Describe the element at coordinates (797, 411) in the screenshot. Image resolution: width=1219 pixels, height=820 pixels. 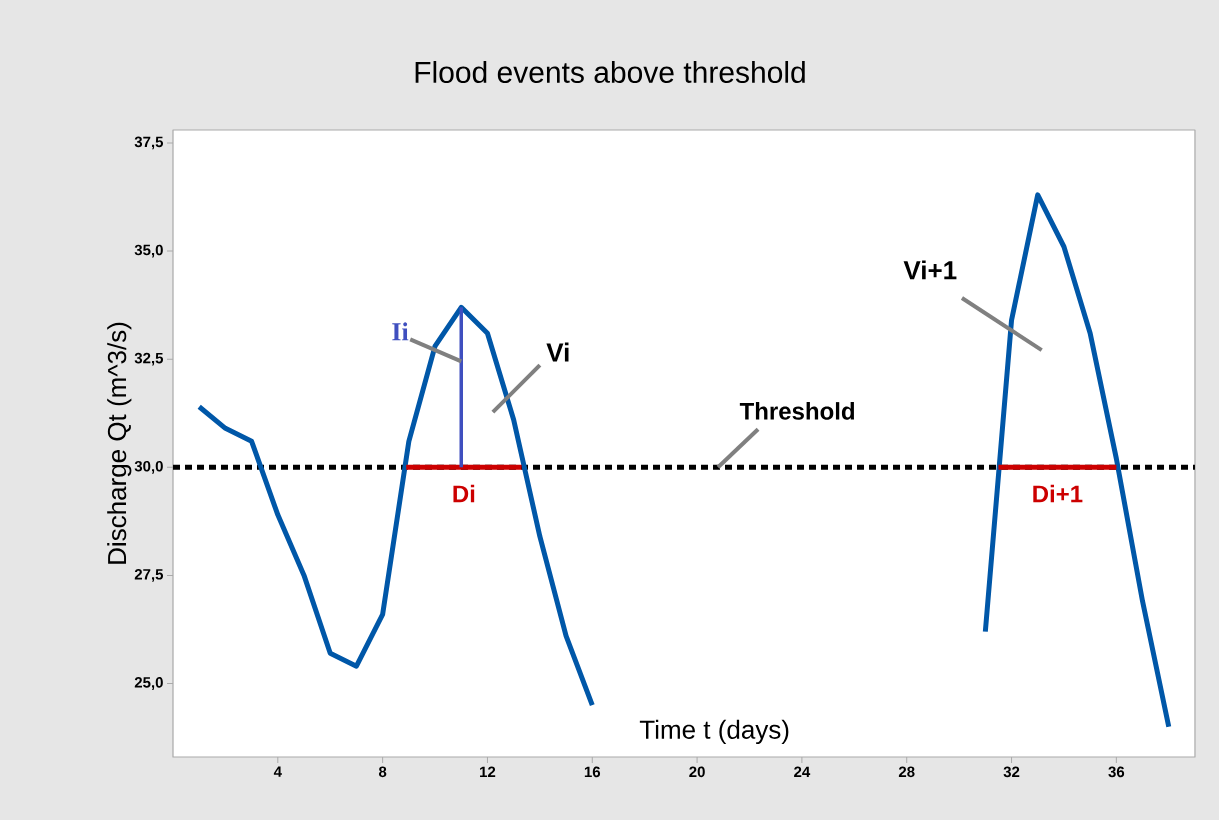
I see `ref-line-label: Threshold` at that location.